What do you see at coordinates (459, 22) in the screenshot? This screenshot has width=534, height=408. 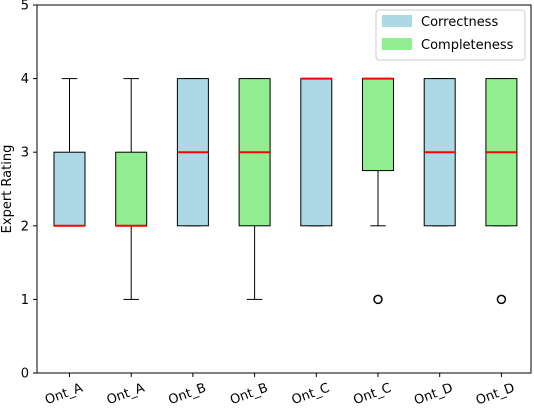 I see `legend-label-correctness: Correctness` at bounding box center [459, 22].